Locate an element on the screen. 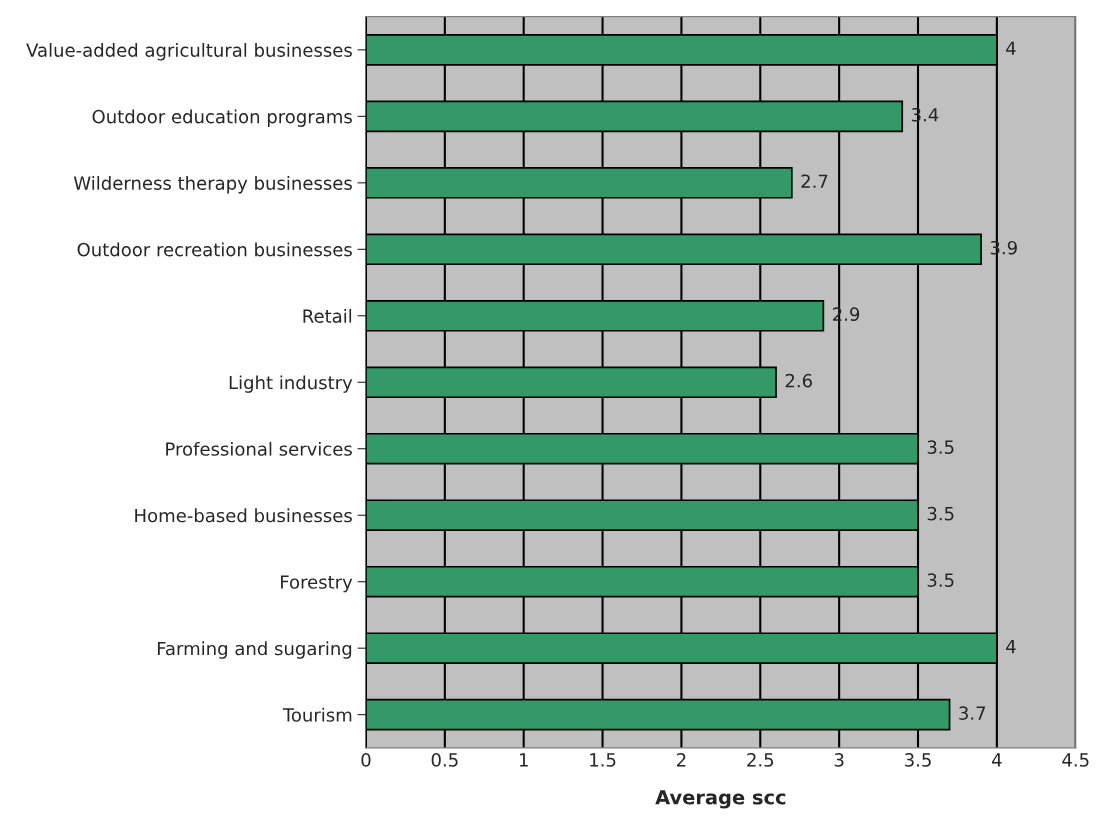  y-tick-label: Forestry is located at coordinates (317, 584).